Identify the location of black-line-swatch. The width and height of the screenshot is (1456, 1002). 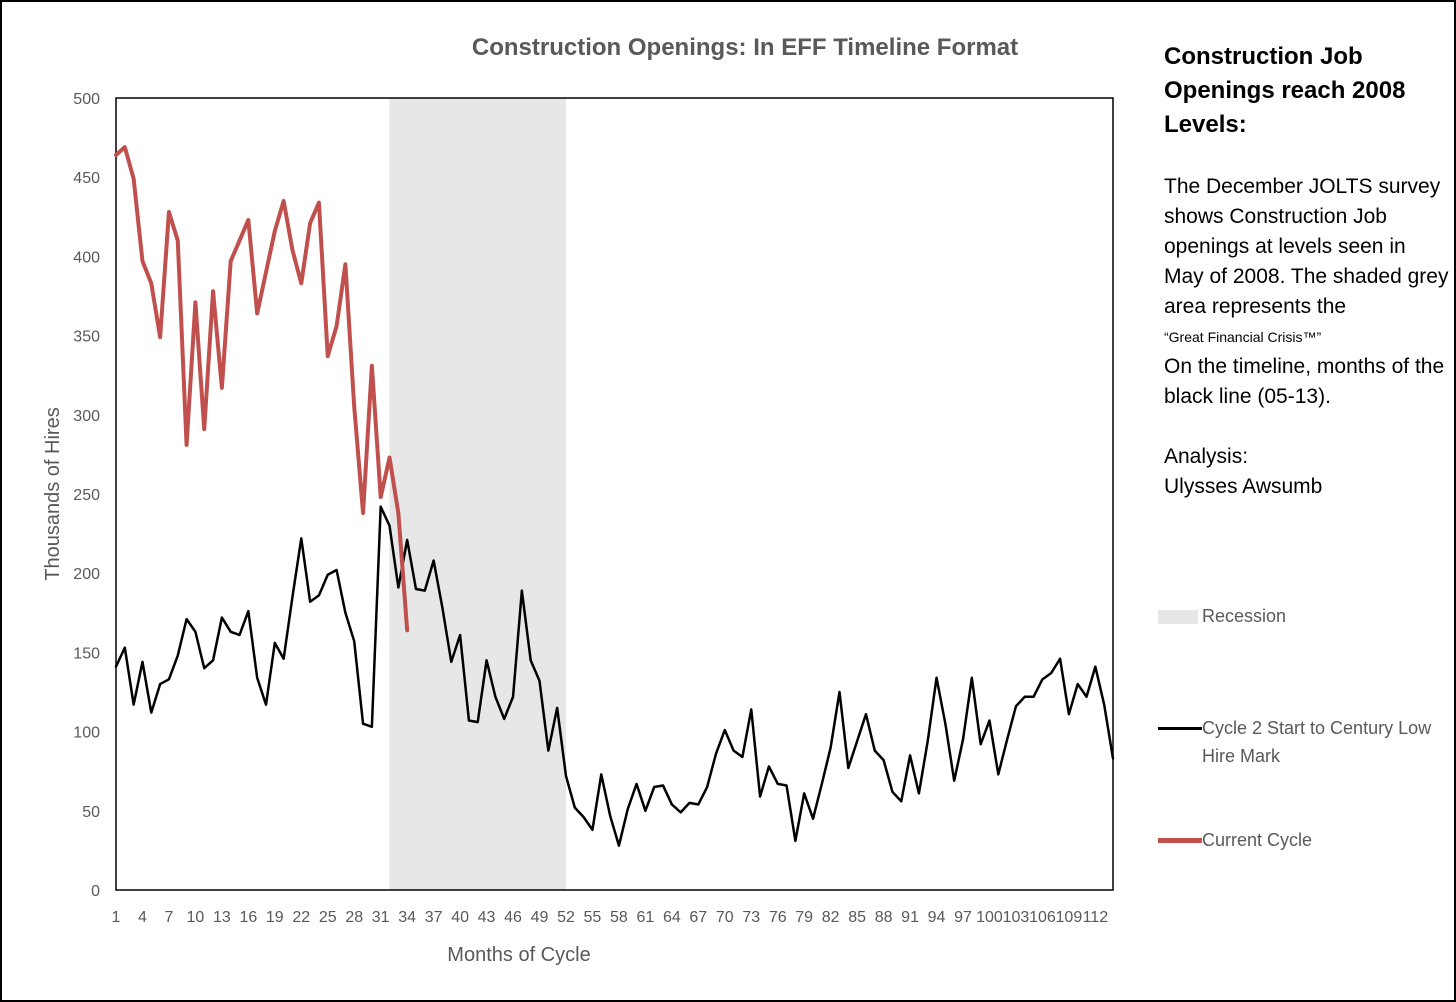
(1180, 728).